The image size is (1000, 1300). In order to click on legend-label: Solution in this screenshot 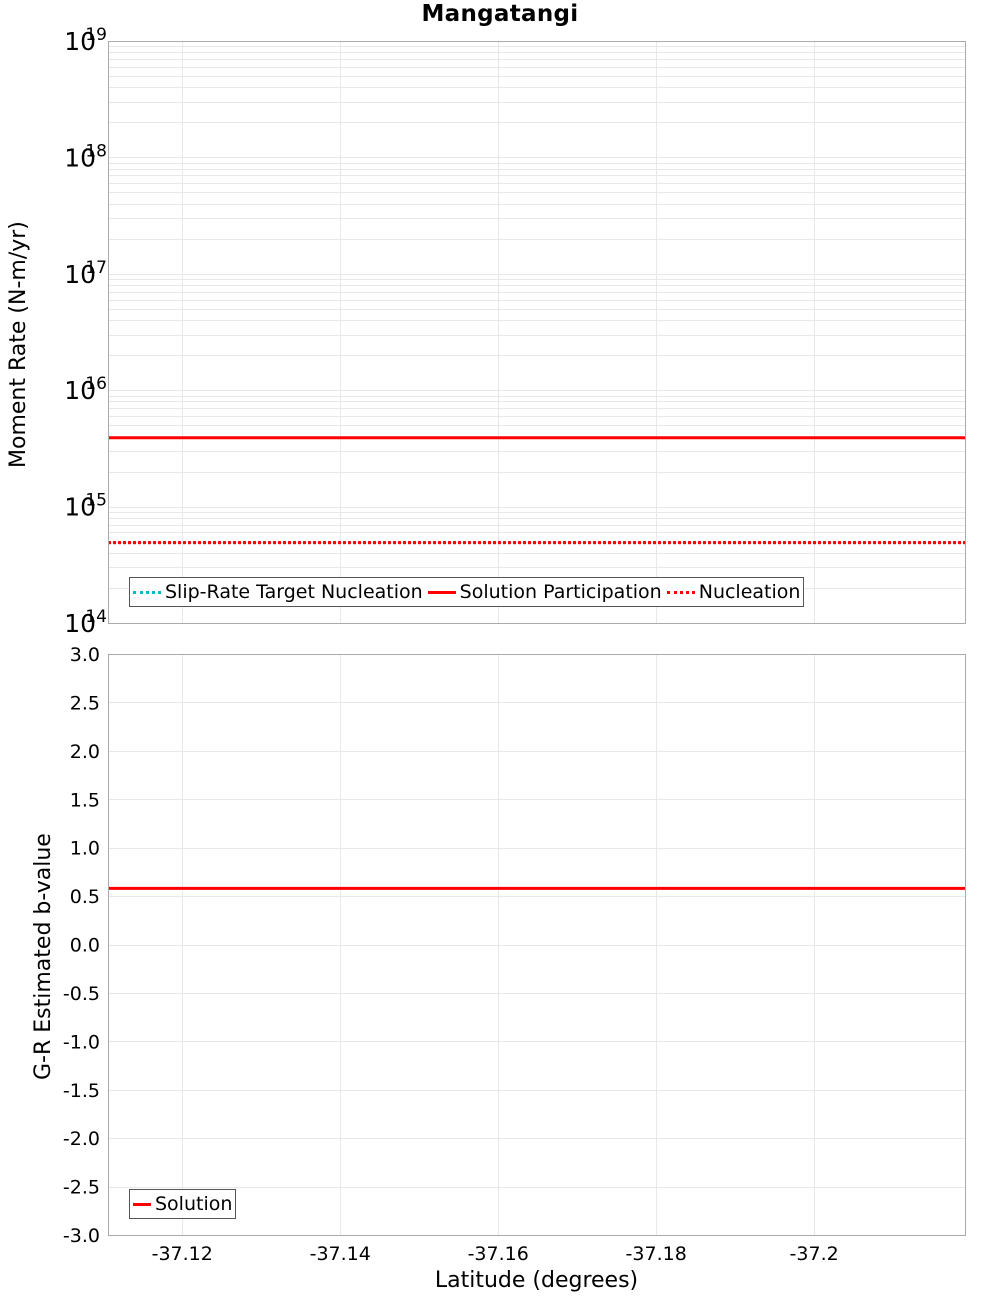, I will do `click(194, 1204)`.